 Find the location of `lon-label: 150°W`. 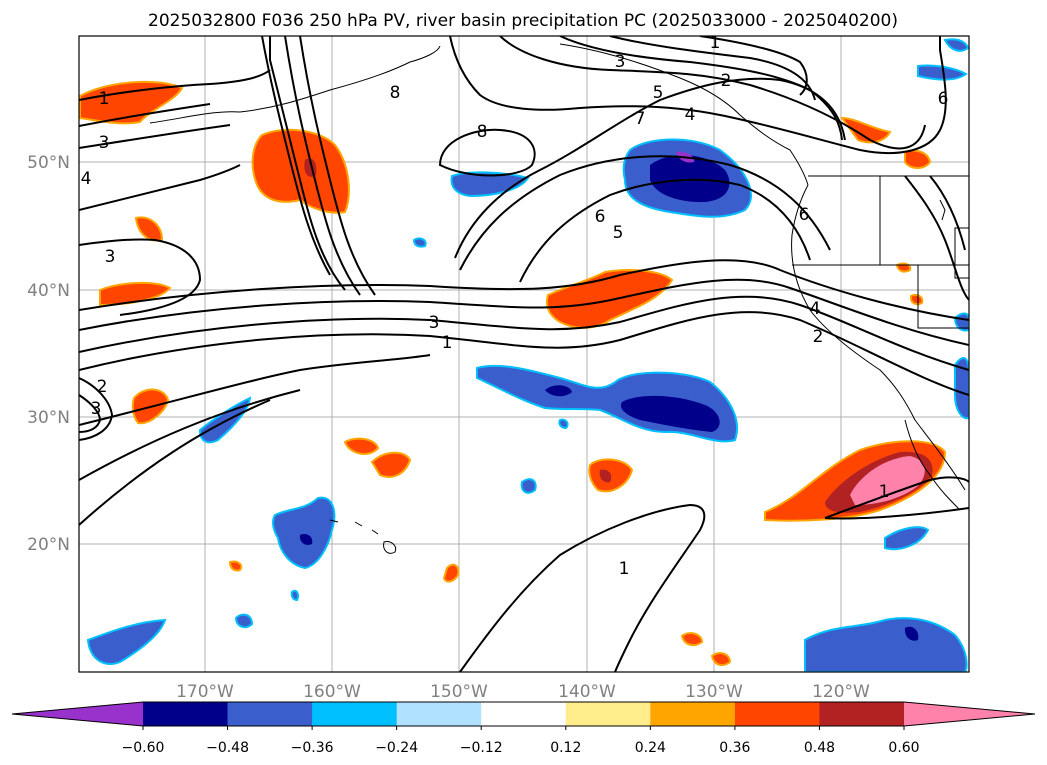

lon-label: 150°W is located at coordinates (459, 692).